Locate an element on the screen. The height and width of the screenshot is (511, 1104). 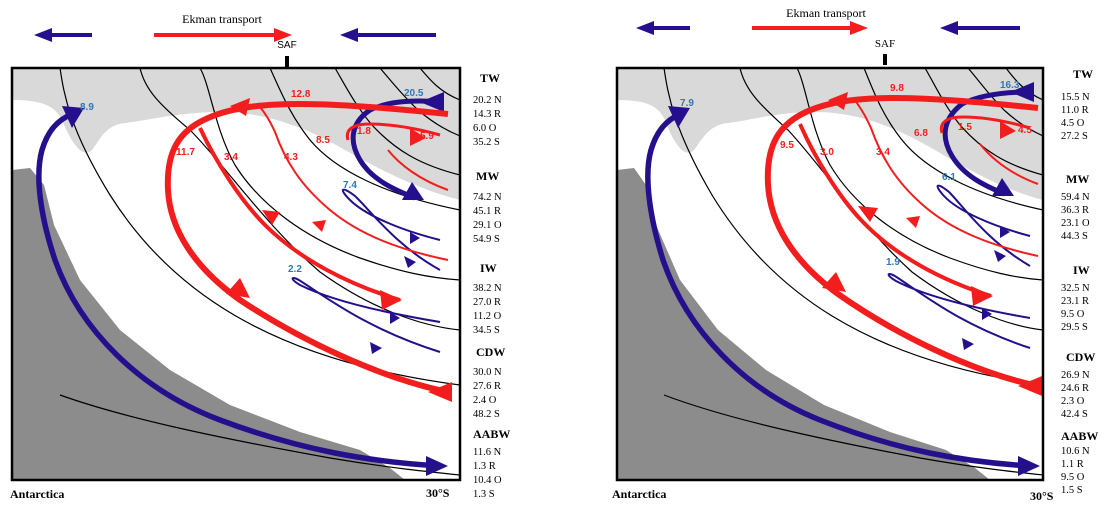
flow-label: 7.9 is located at coordinates (687, 103).